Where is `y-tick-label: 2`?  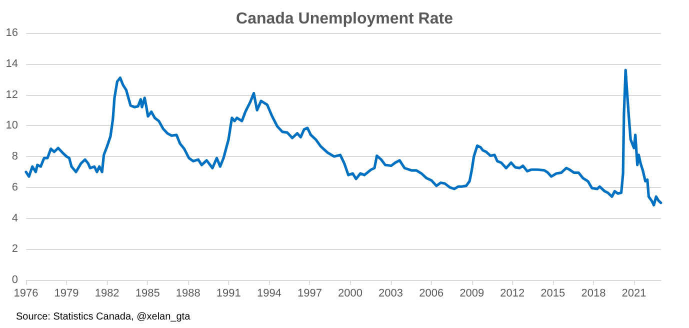
y-tick-label: 2 is located at coordinates (15, 249).